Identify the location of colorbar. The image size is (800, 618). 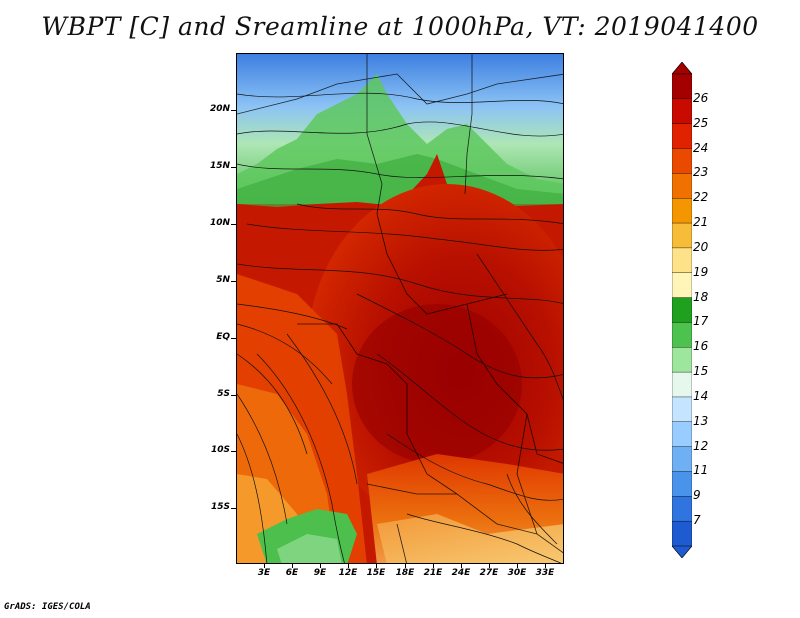
(682, 310).